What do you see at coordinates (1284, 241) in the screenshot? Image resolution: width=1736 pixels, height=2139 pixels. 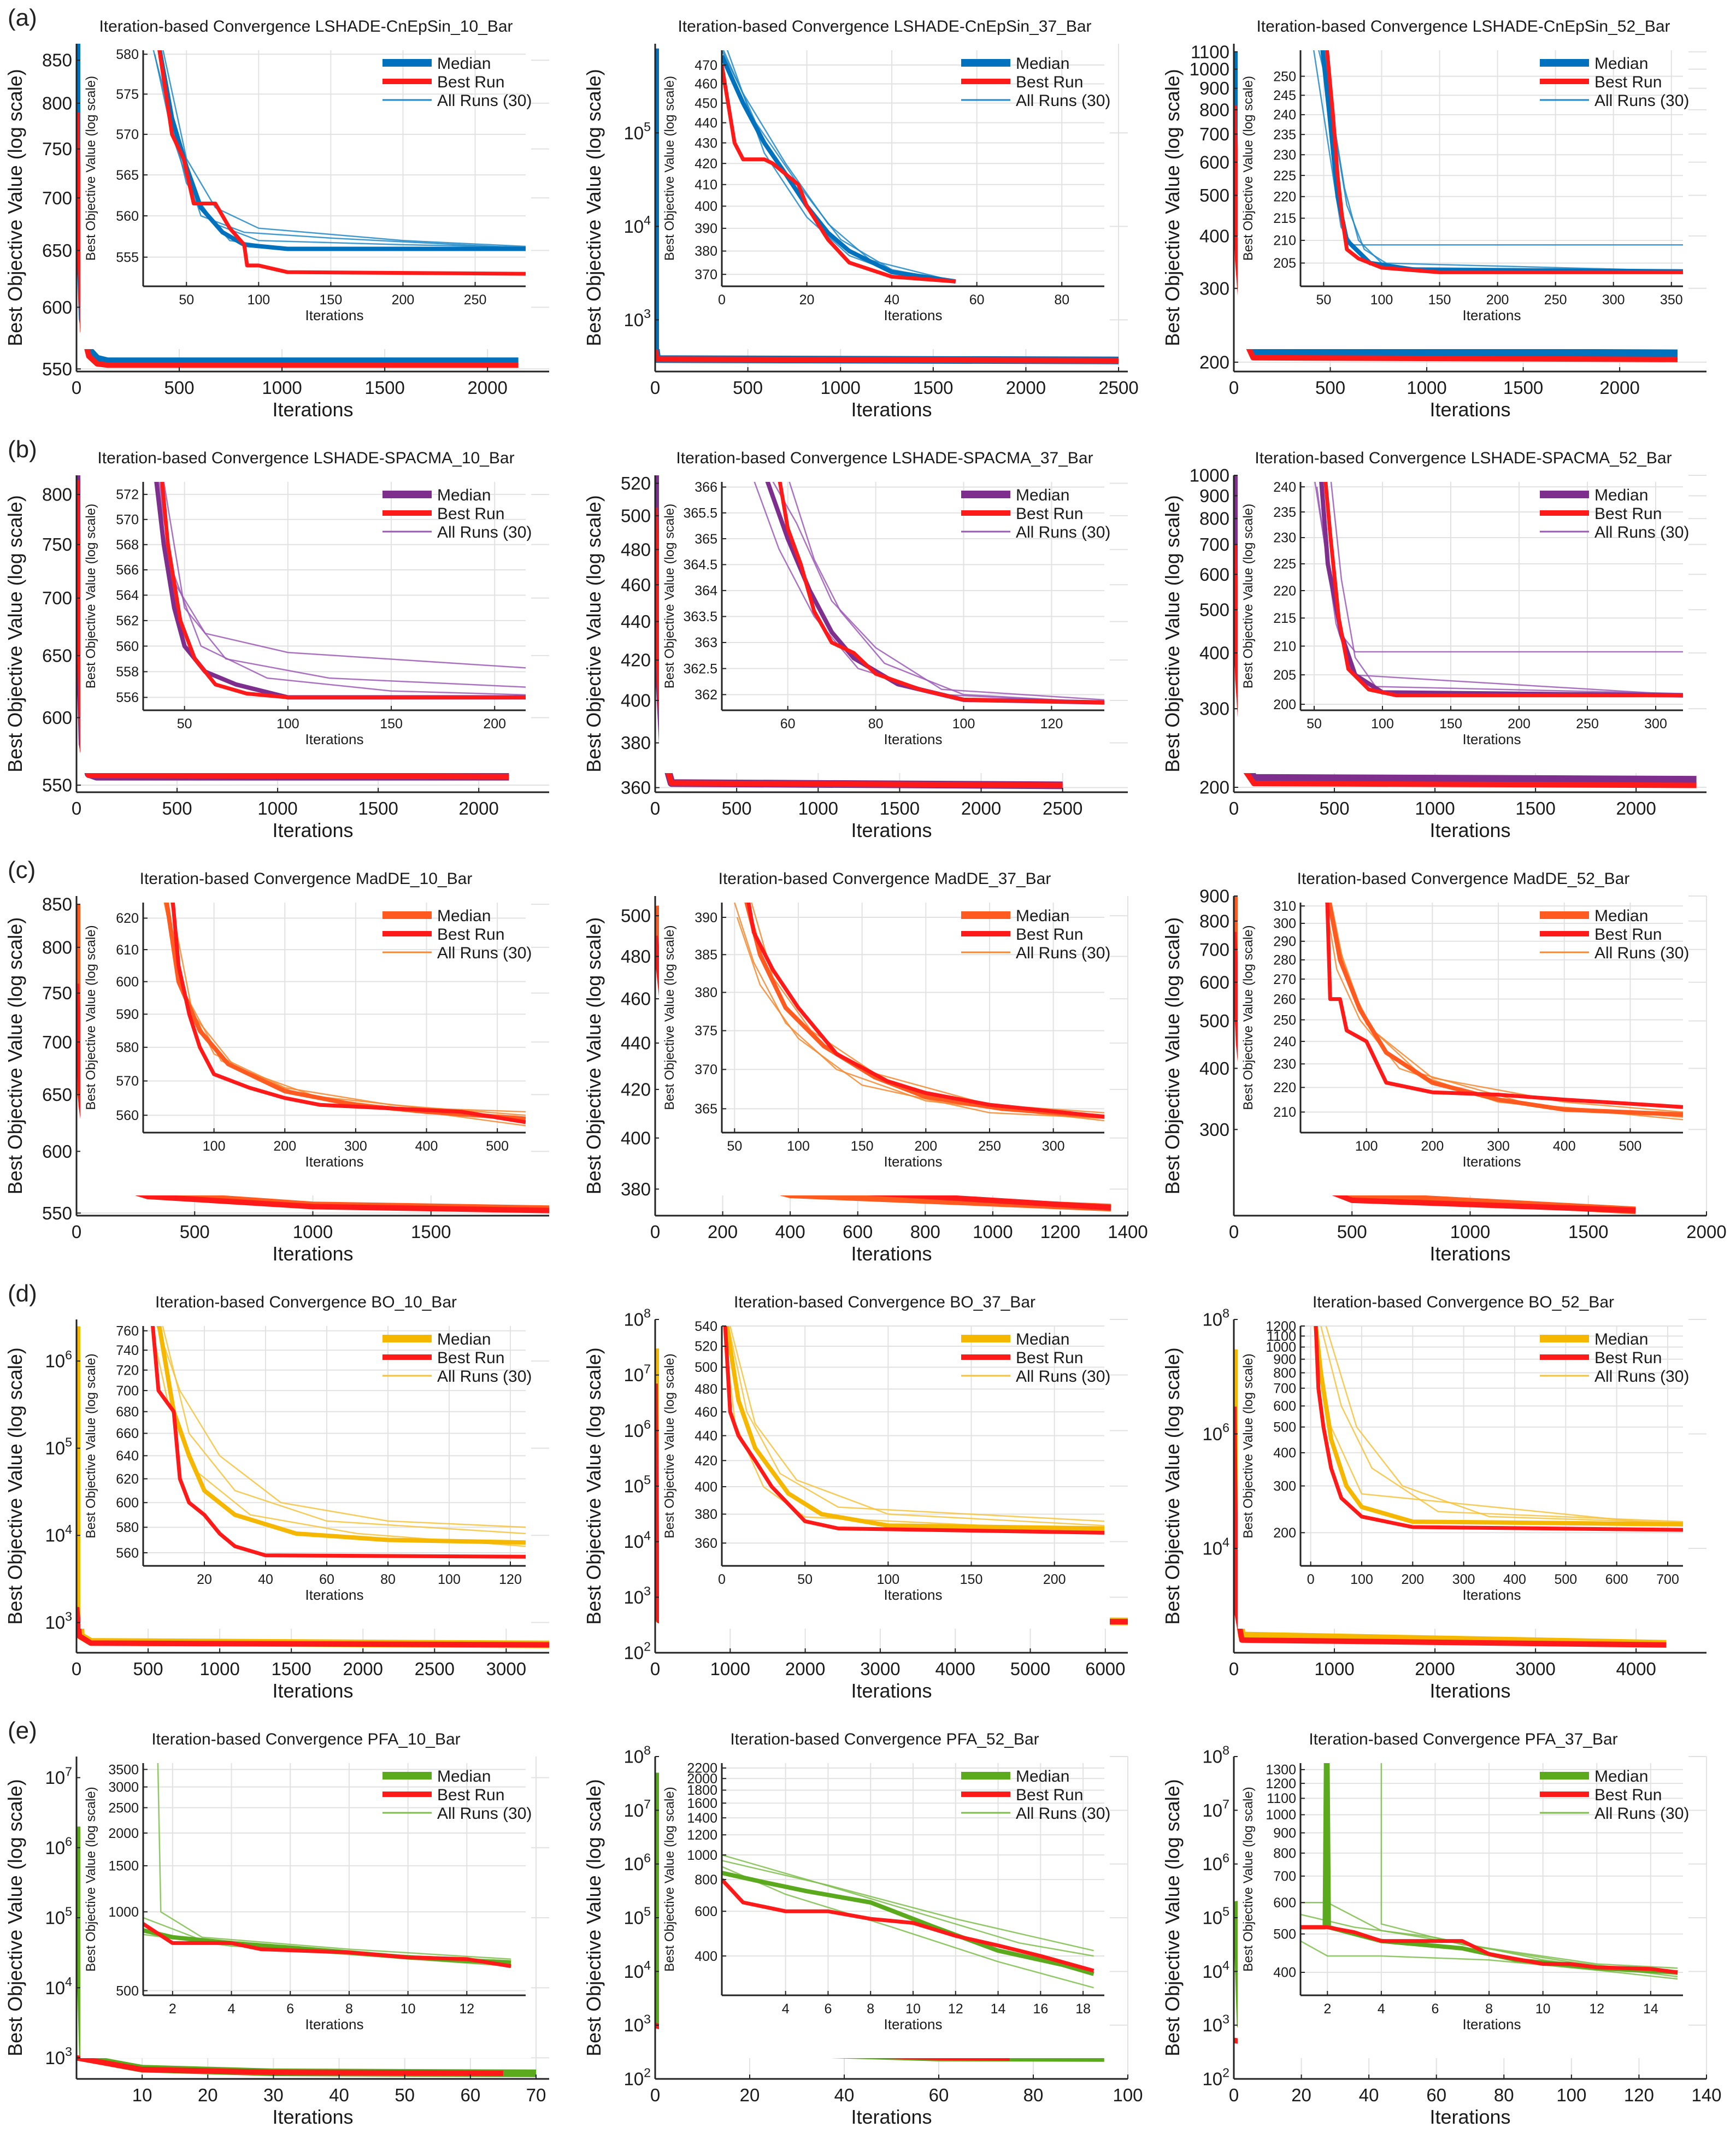 I see `y-tick-label: 210` at bounding box center [1284, 241].